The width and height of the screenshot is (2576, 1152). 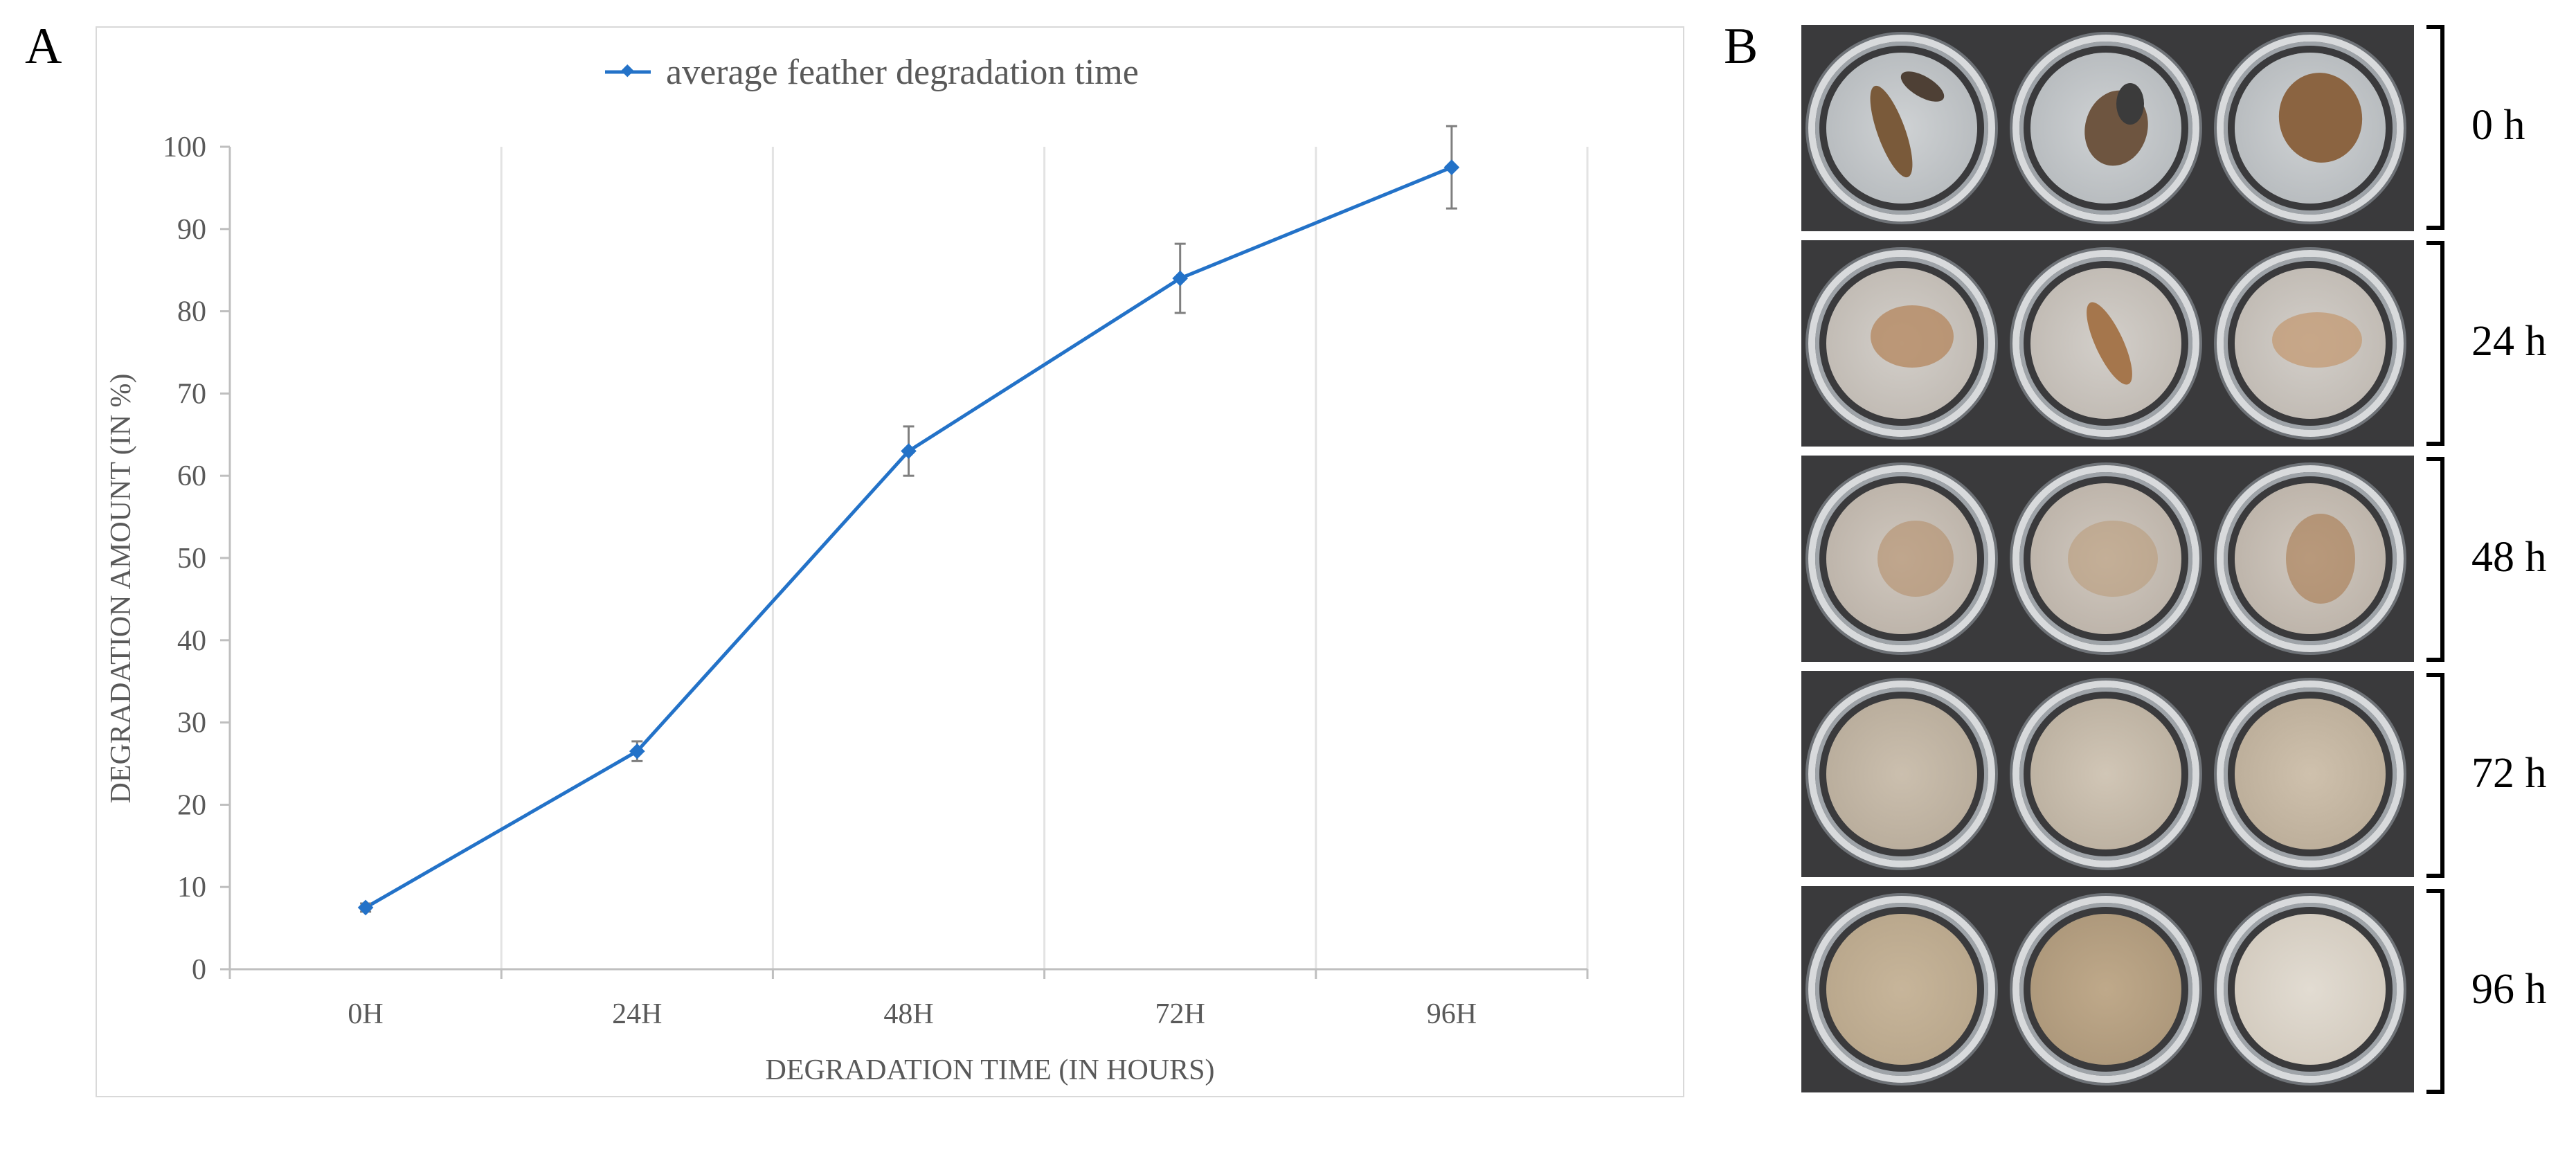 What do you see at coordinates (199, 970) in the screenshot?
I see `y-tick-label: 0` at bounding box center [199, 970].